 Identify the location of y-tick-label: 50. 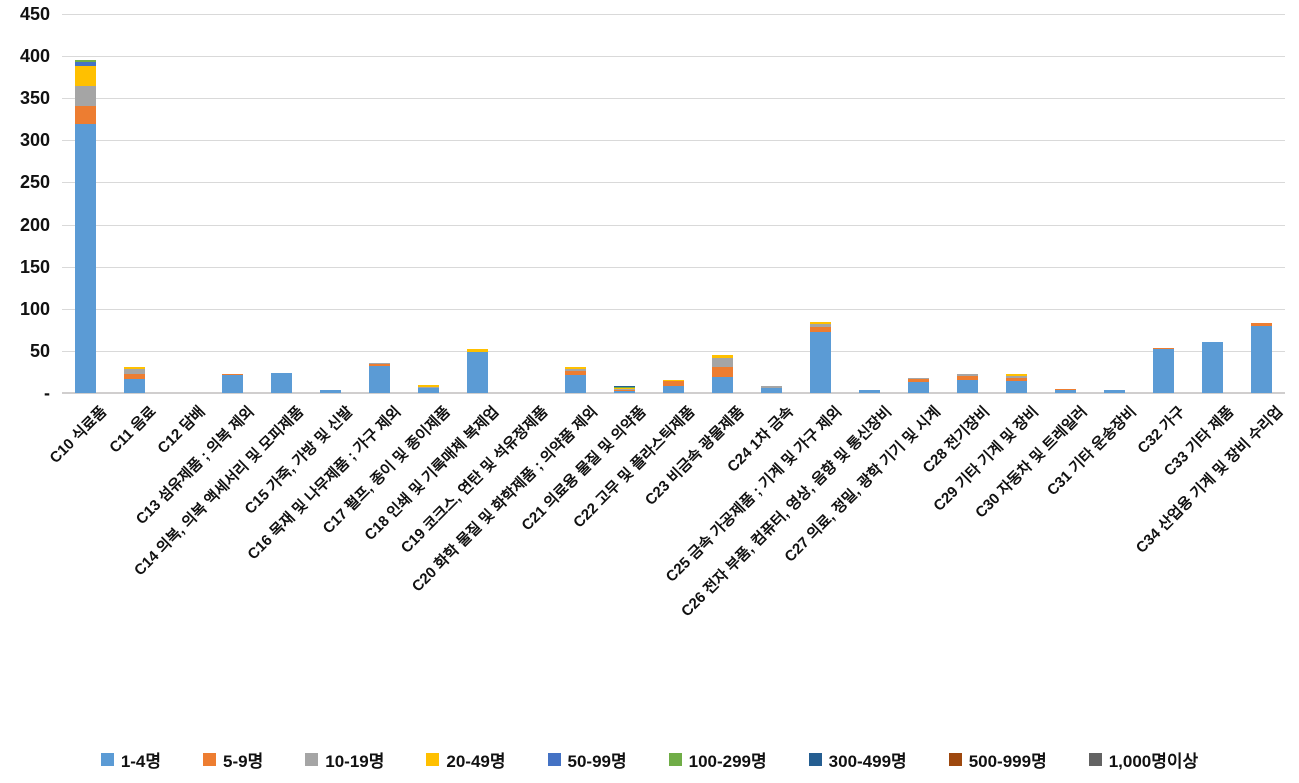
(39, 350).